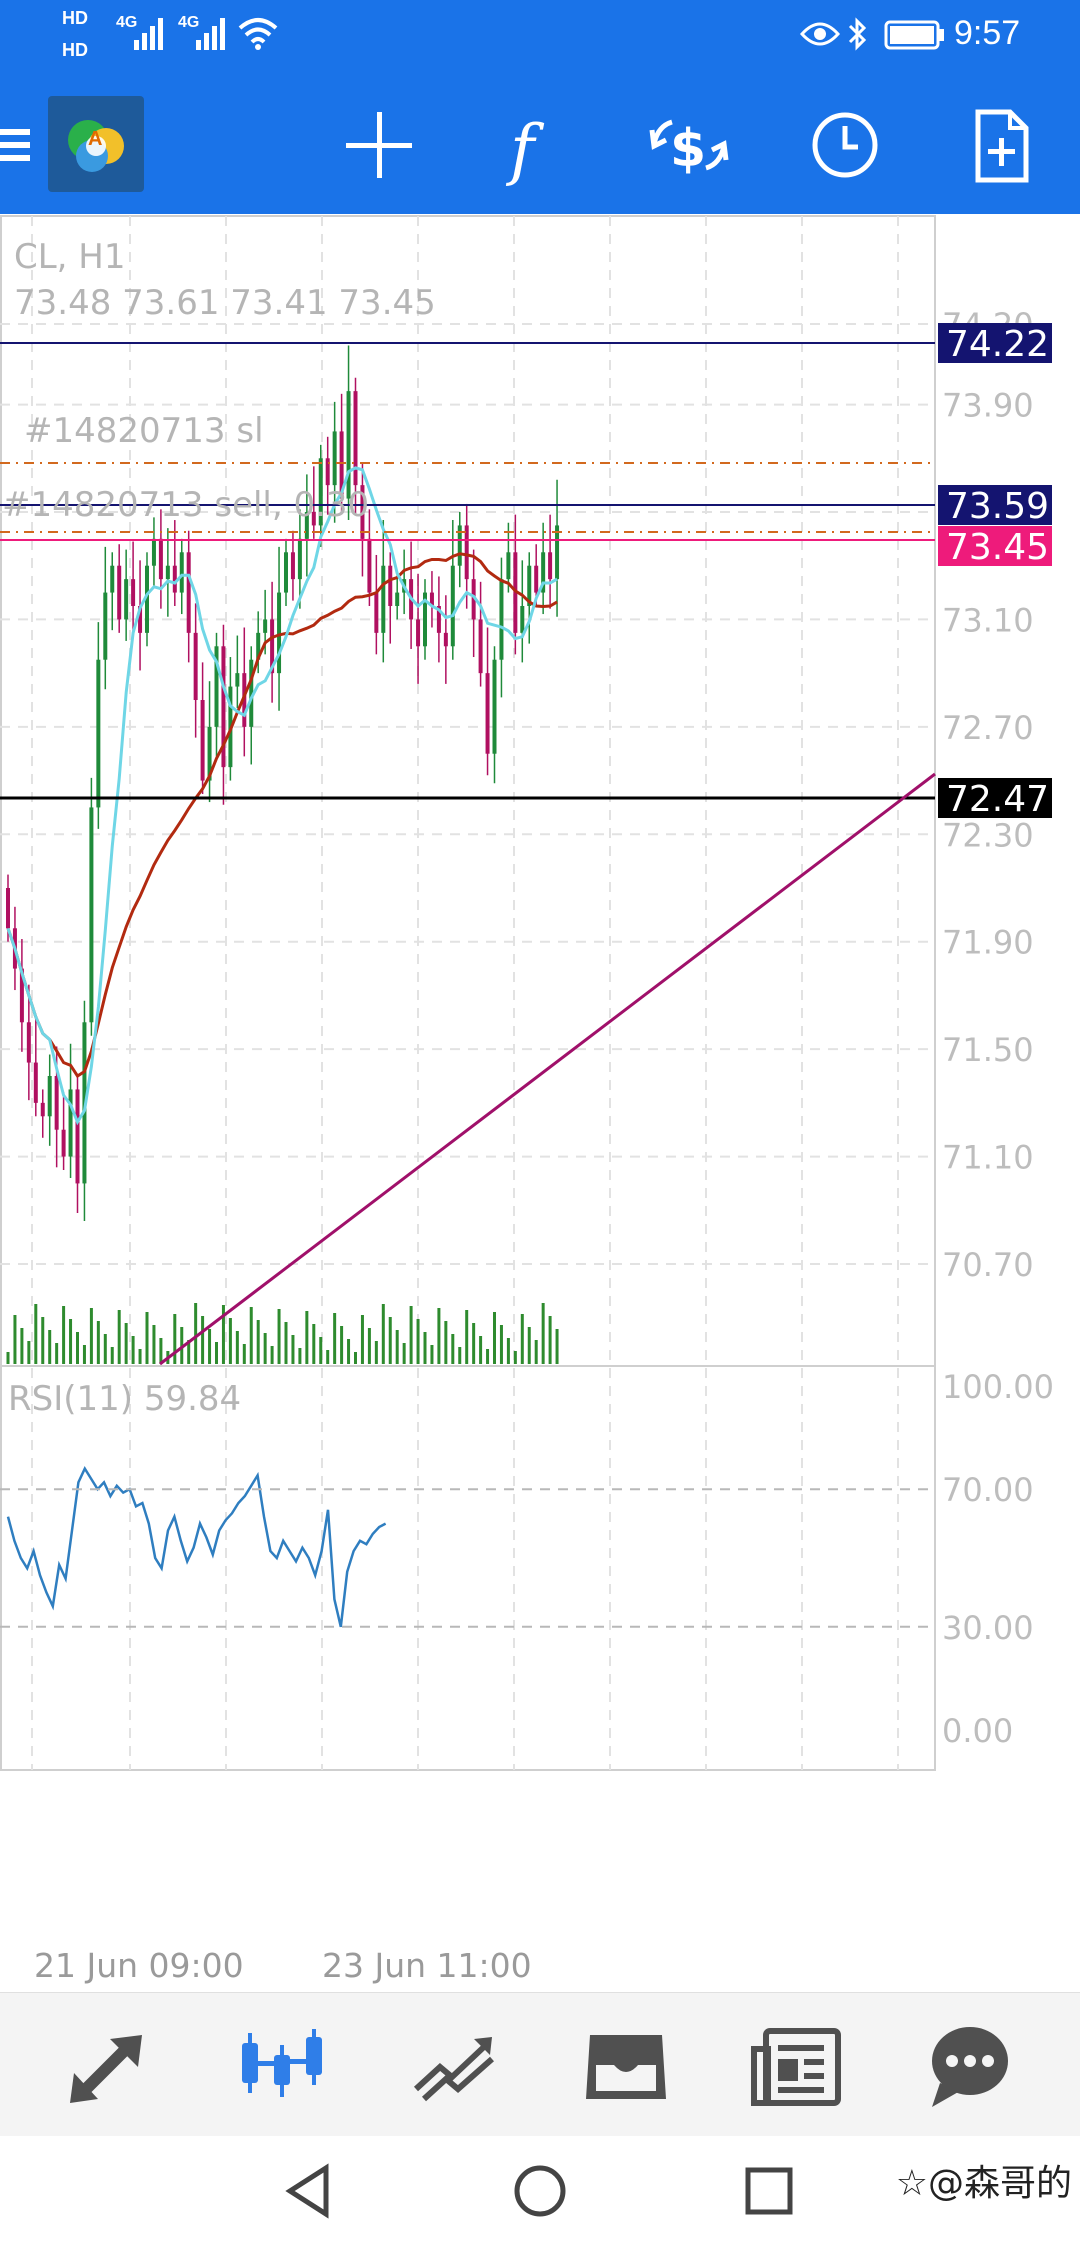 This screenshot has height=2244, width=1080. What do you see at coordinates (309, 2191) in the screenshot?
I see `back-icon` at bounding box center [309, 2191].